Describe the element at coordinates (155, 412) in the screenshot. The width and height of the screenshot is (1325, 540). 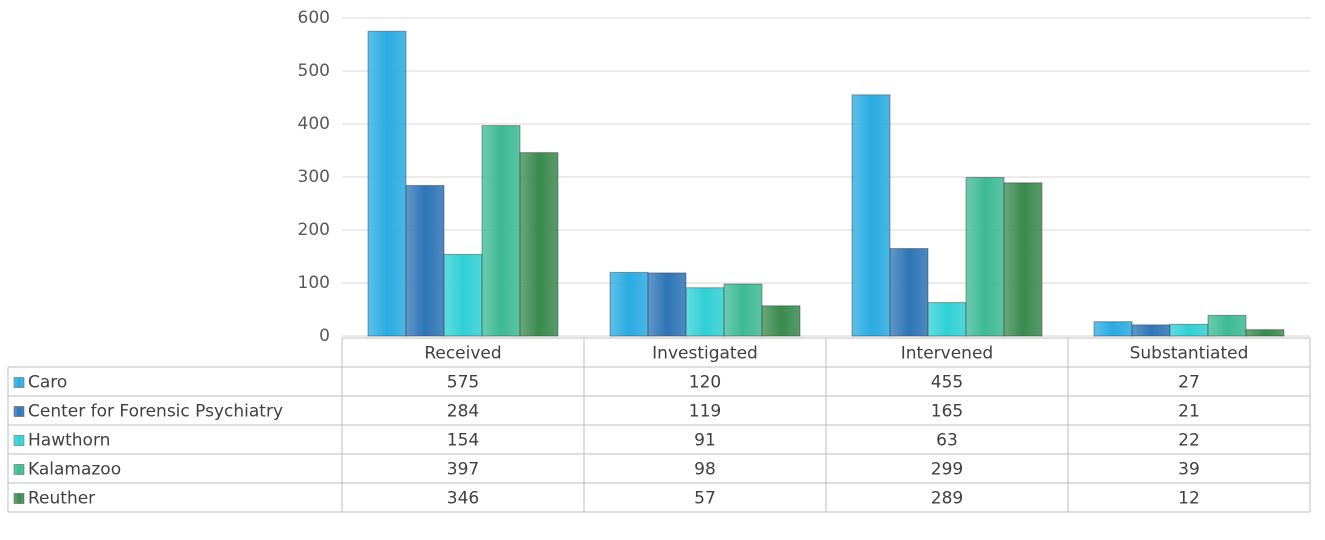
I see `legend-label: Center for Forensic Psychiatry` at that location.